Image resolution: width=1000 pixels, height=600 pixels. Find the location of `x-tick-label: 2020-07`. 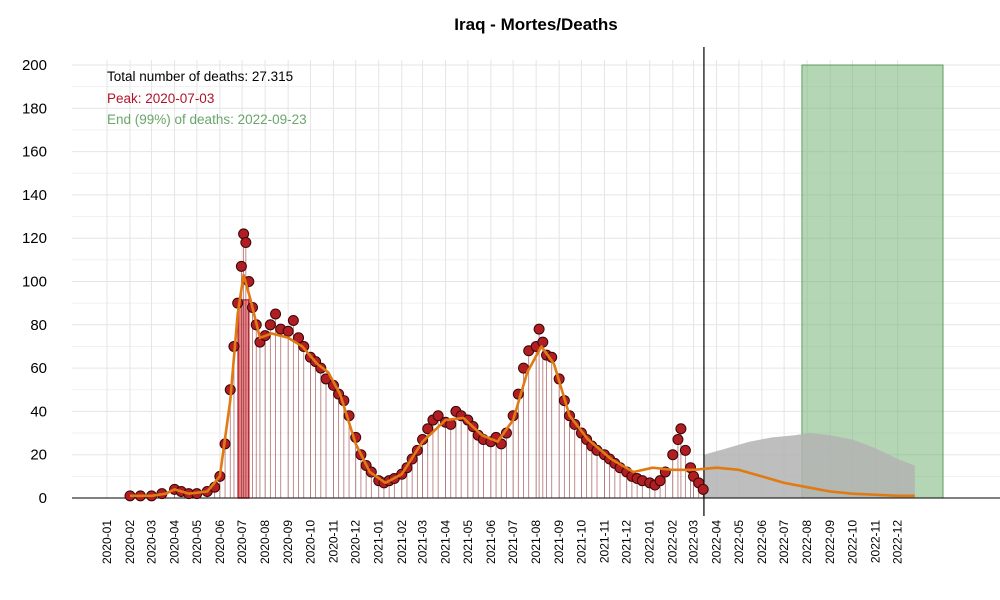

x-tick-label: 2020-07 is located at coordinates (242, 542).